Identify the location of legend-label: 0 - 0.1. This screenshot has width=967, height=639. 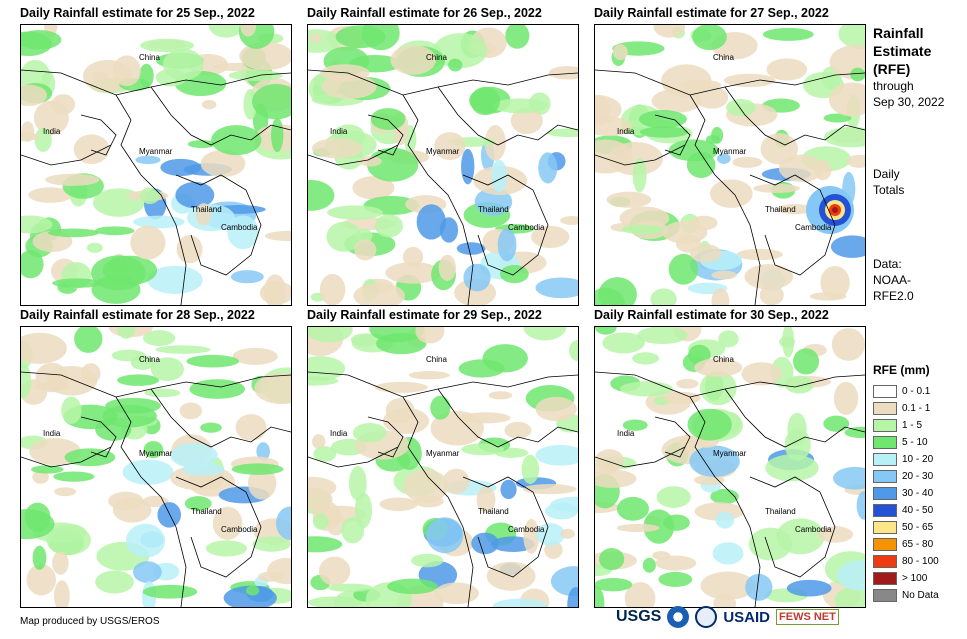
(916, 391).